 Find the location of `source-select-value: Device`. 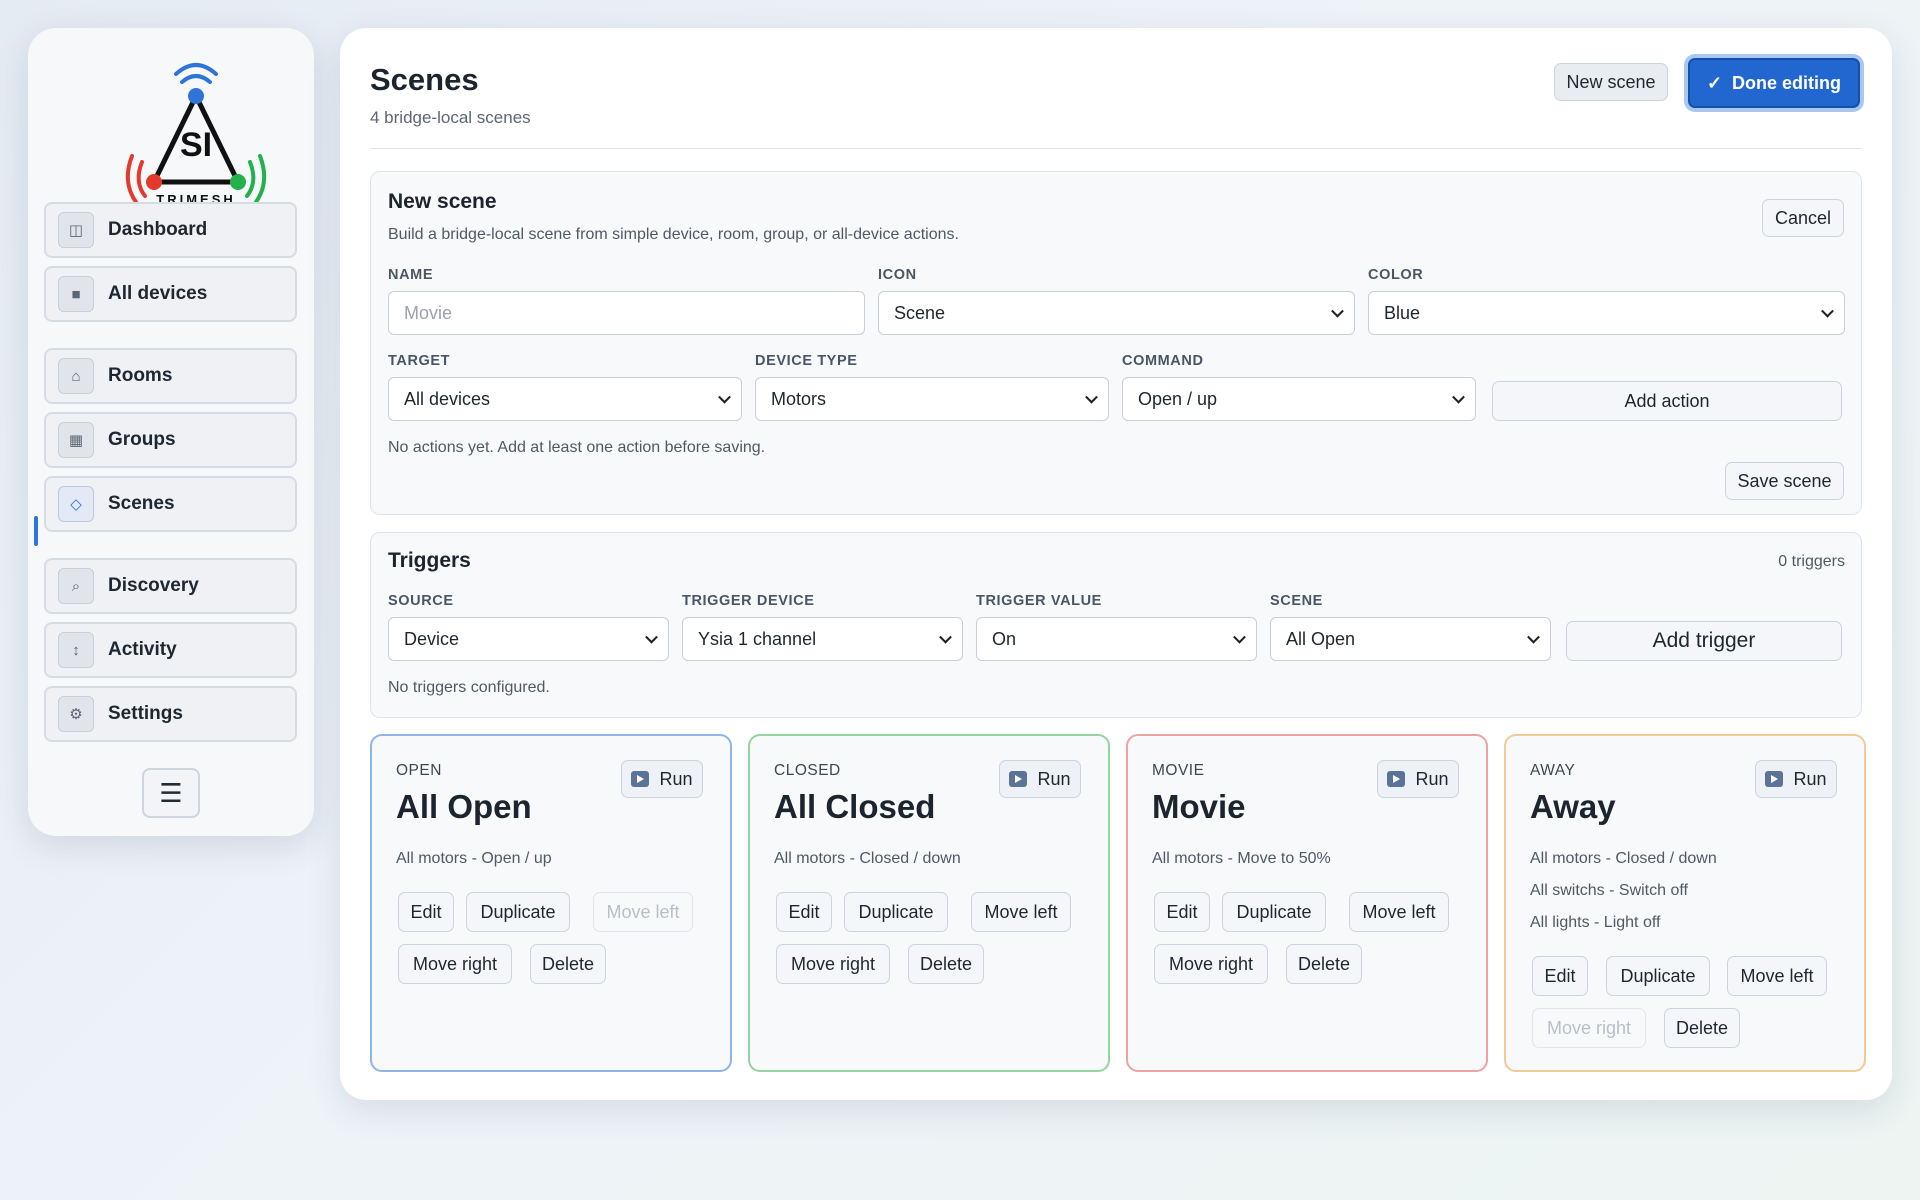

source-select-value: Device is located at coordinates (432, 638).